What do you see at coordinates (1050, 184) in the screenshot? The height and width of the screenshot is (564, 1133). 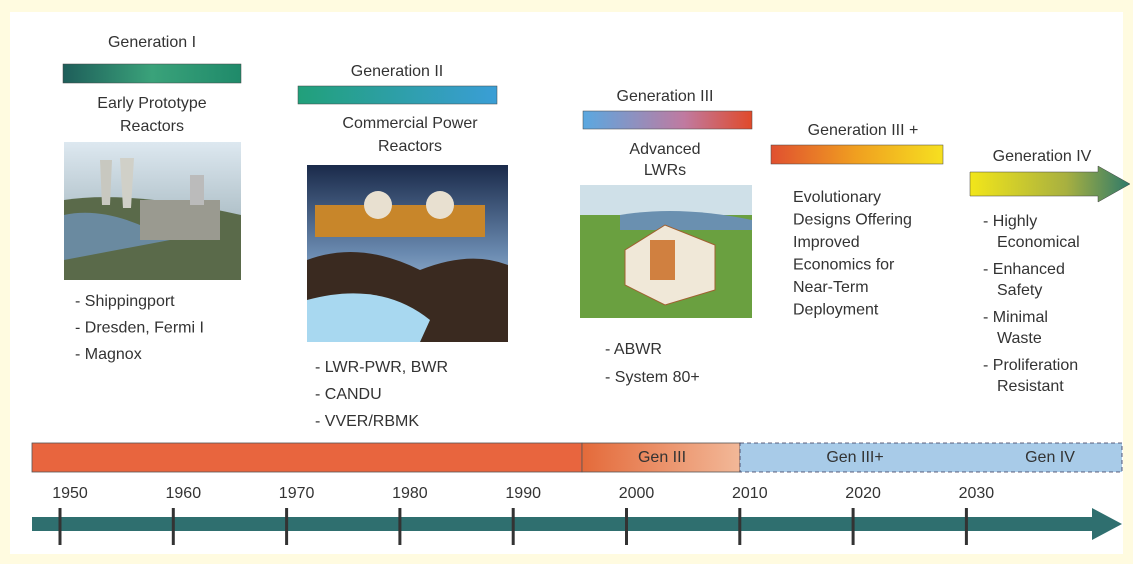 I see `gen-arrow` at bounding box center [1050, 184].